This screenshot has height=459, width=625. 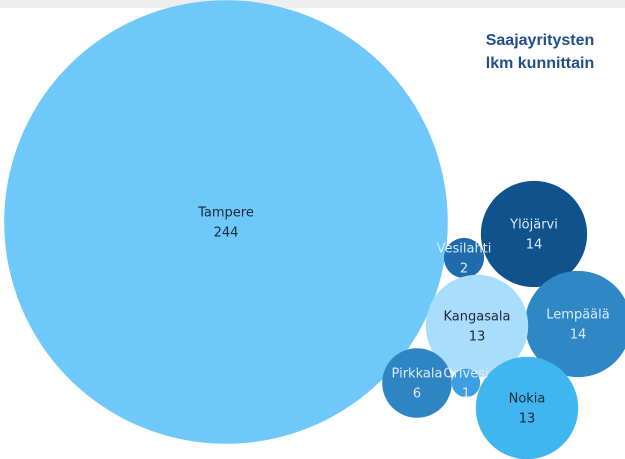 What do you see at coordinates (464, 249) in the screenshot?
I see `bubble-name: Vesilahti` at bounding box center [464, 249].